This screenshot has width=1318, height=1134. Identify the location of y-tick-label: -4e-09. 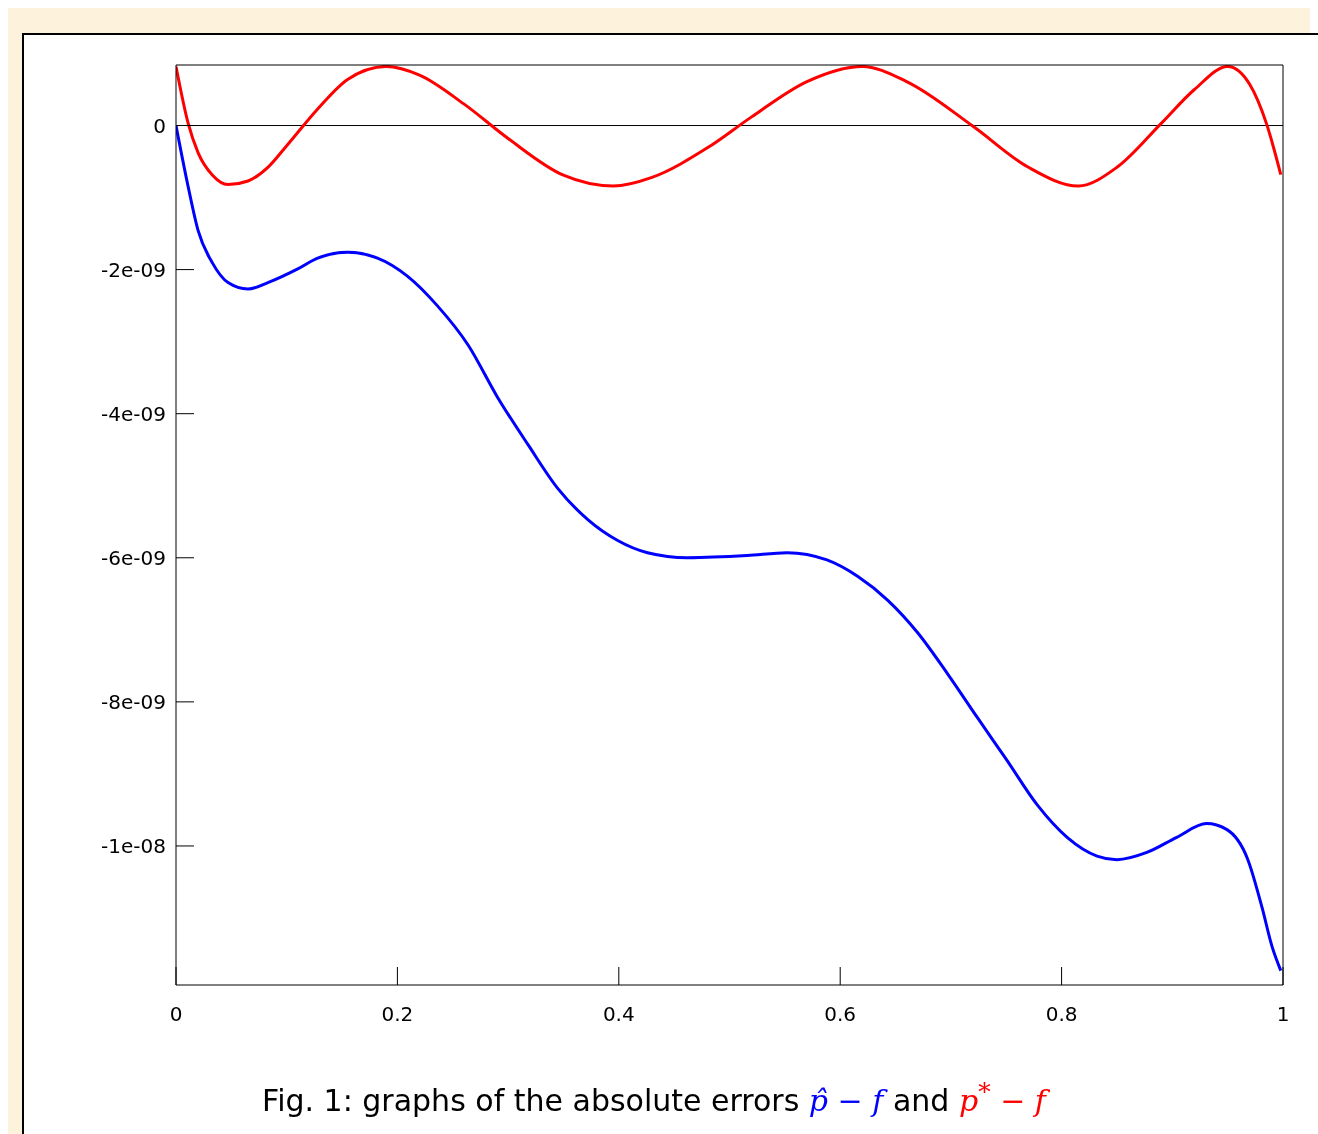
(133, 413).